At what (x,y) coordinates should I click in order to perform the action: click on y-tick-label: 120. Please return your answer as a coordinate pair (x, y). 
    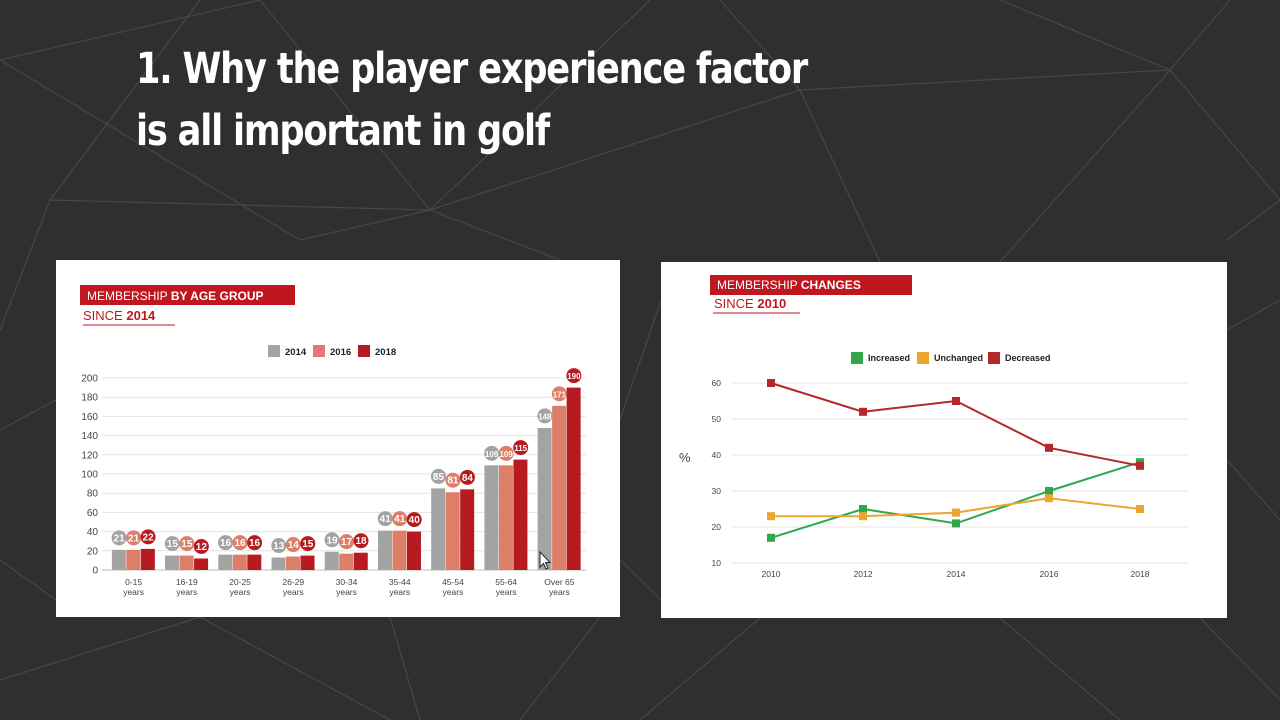
    Looking at the image, I should click on (89, 455).